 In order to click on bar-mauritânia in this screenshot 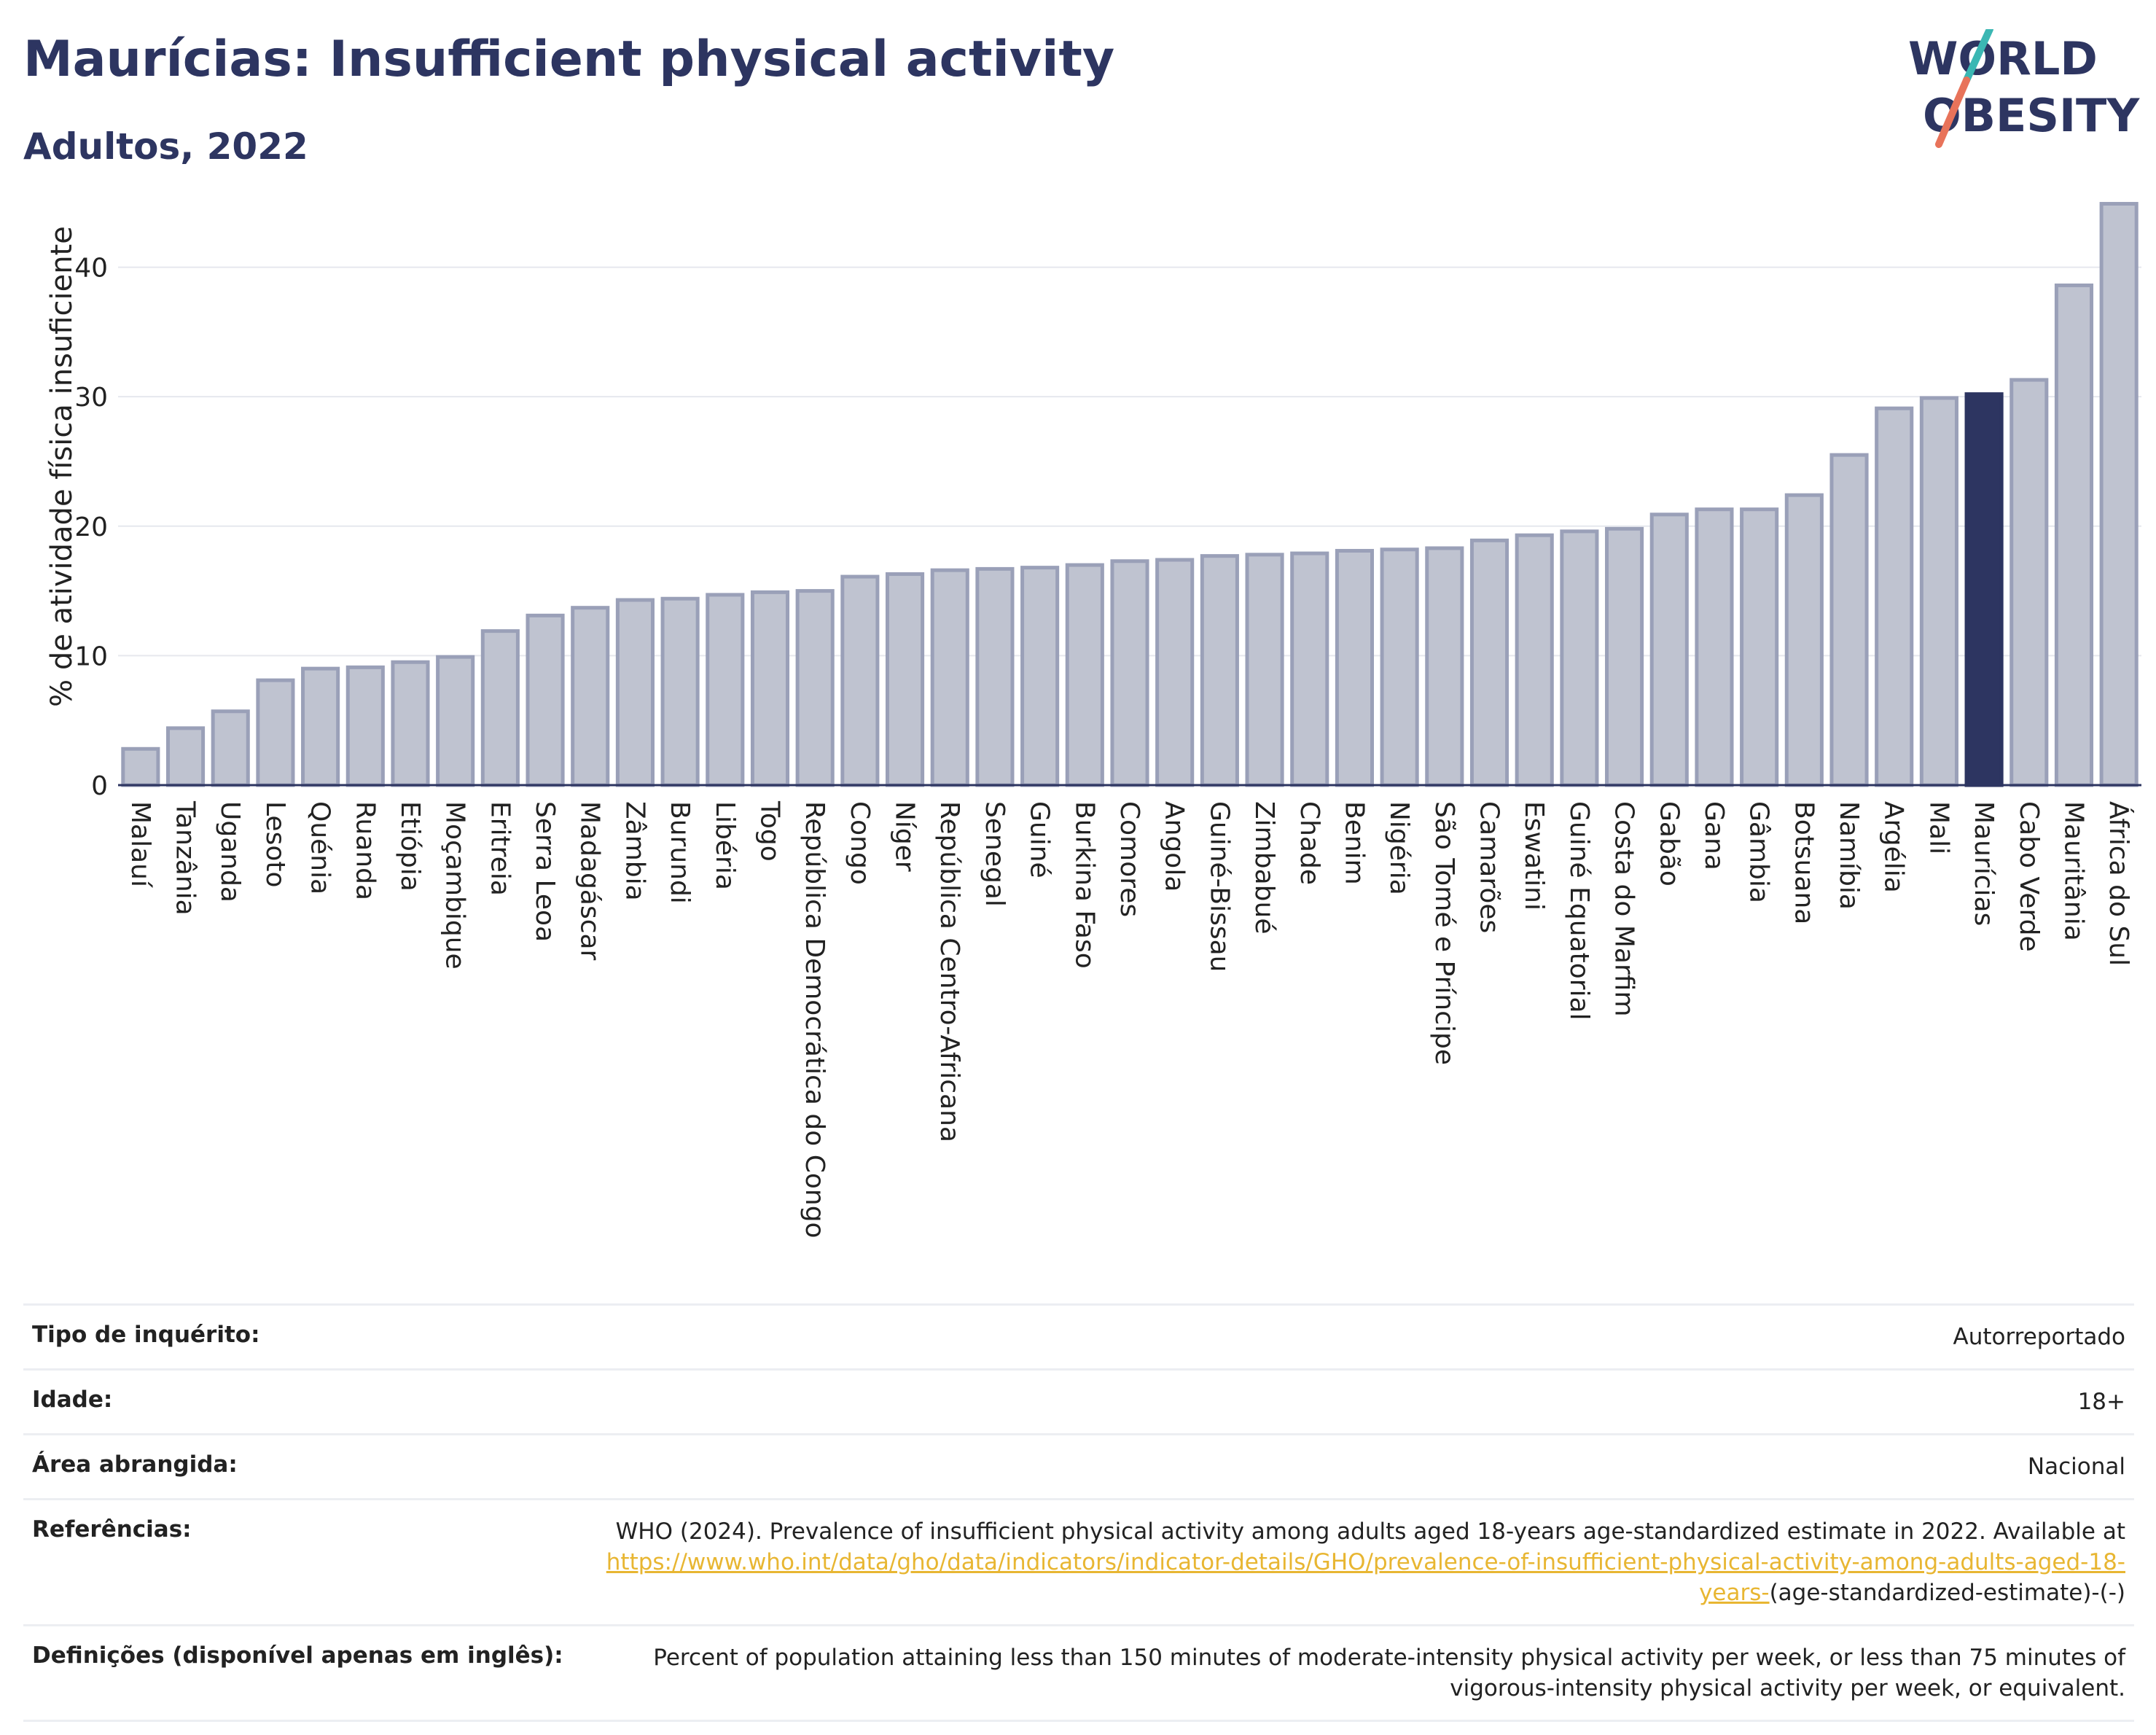, I will do `click(2074, 535)`.